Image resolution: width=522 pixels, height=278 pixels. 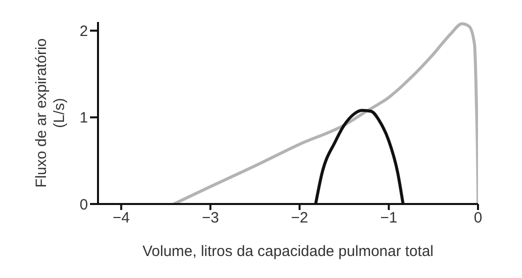 I want to click on x-tick-label: −2, so click(x=299, y=218).